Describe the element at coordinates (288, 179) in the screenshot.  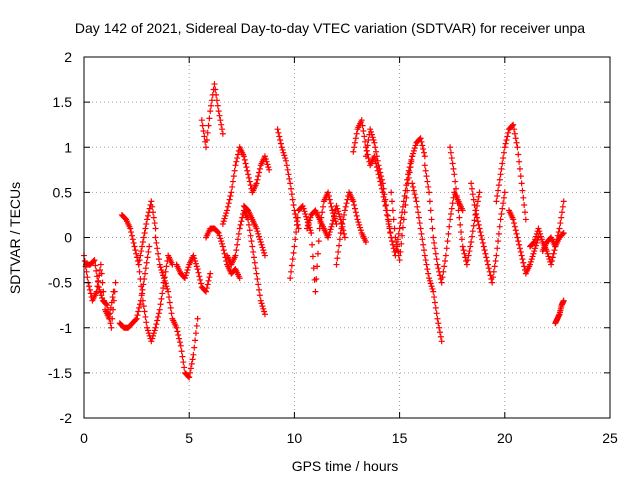
I see `series-arc-m` at that location.